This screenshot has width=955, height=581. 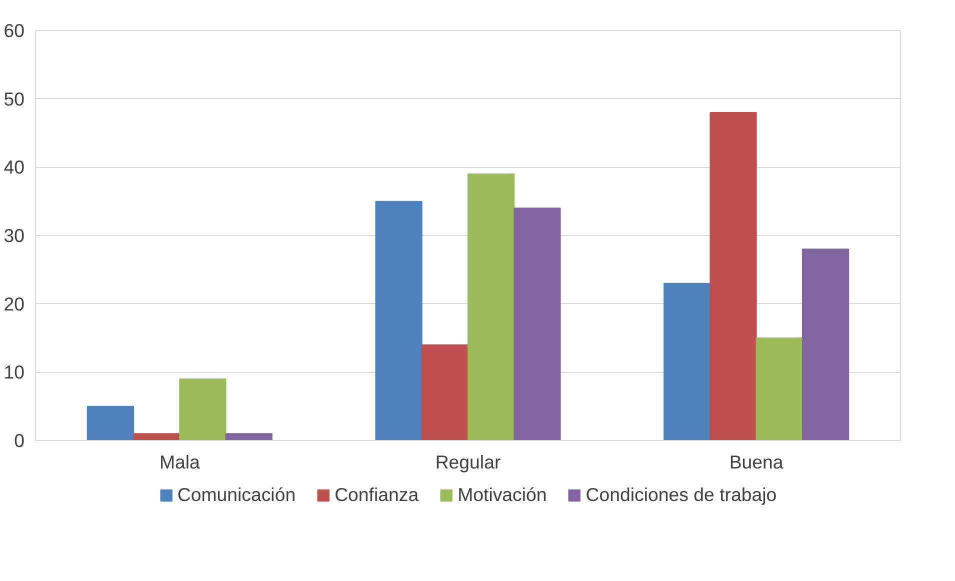 I want to click on y-tick-label: 20, so click(x=14, y=303).